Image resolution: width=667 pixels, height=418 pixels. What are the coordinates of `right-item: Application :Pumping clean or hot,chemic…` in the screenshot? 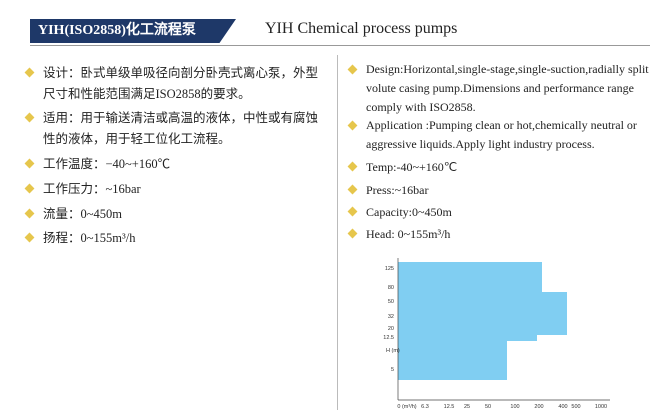 It's located at (509, 135).